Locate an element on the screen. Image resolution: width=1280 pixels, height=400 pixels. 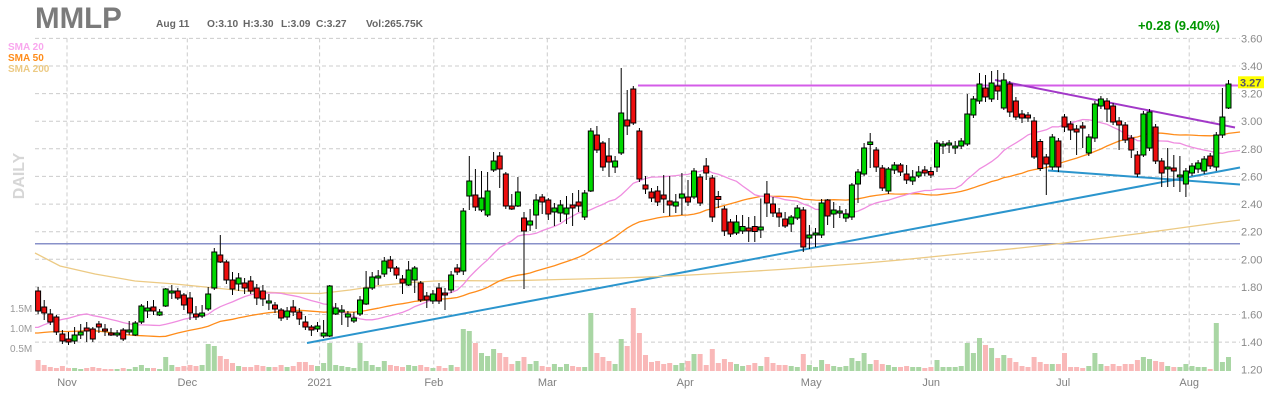
svg-text: H:3.30 is located at coordinates (258, 24).